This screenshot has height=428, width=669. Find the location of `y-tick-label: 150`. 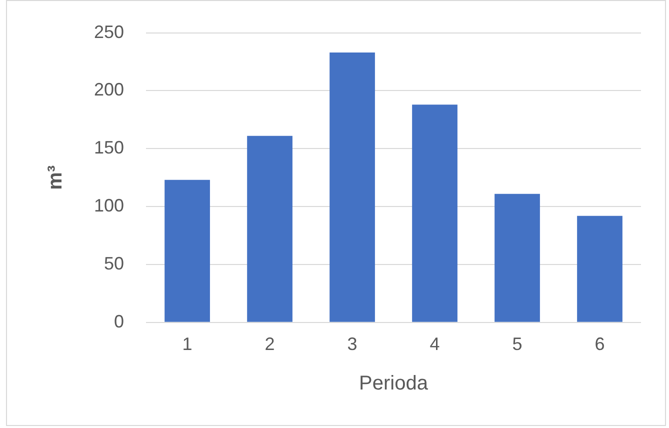

y-tick-label: 150 is located at coordinates (109, 148).